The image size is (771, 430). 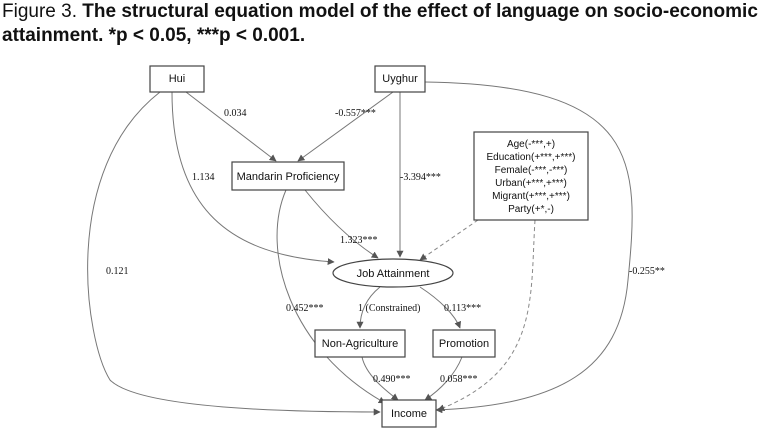 I want to click on edge-covariates-job, so click(x=449, y=240).